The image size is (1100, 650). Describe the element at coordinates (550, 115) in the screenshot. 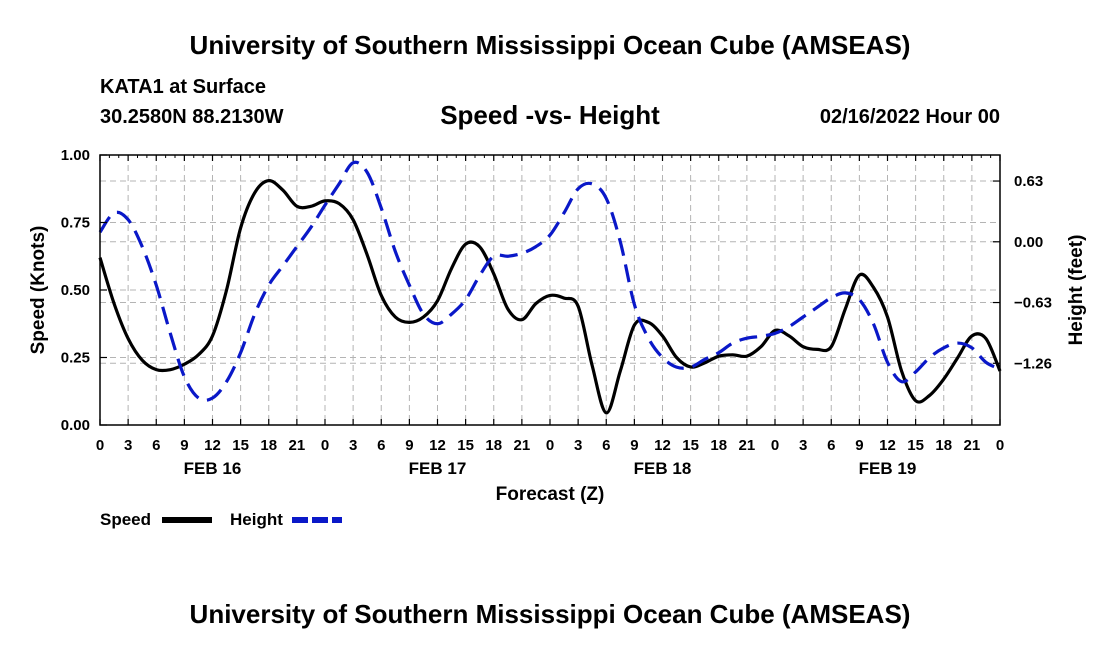

I see `chart-title: Speed -vs- Height` at that location.